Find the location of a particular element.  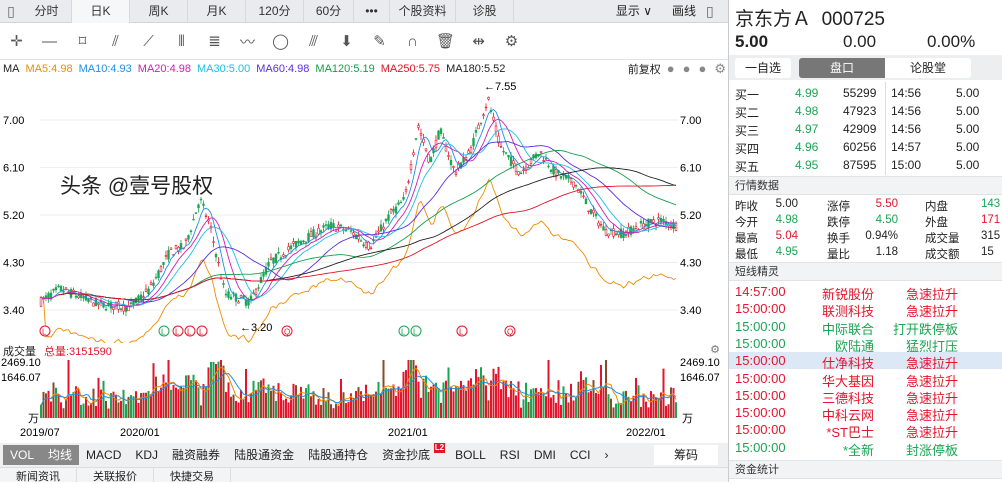

ma-label: MA is located at coordinates (11, 68).